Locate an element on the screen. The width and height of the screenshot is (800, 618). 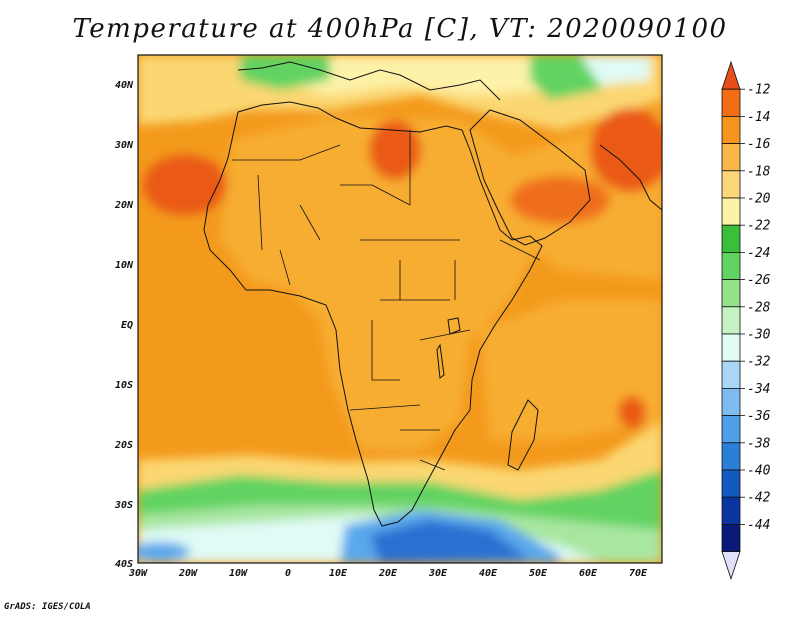
field-warm-atlantic is located at coordinates (185, 185).